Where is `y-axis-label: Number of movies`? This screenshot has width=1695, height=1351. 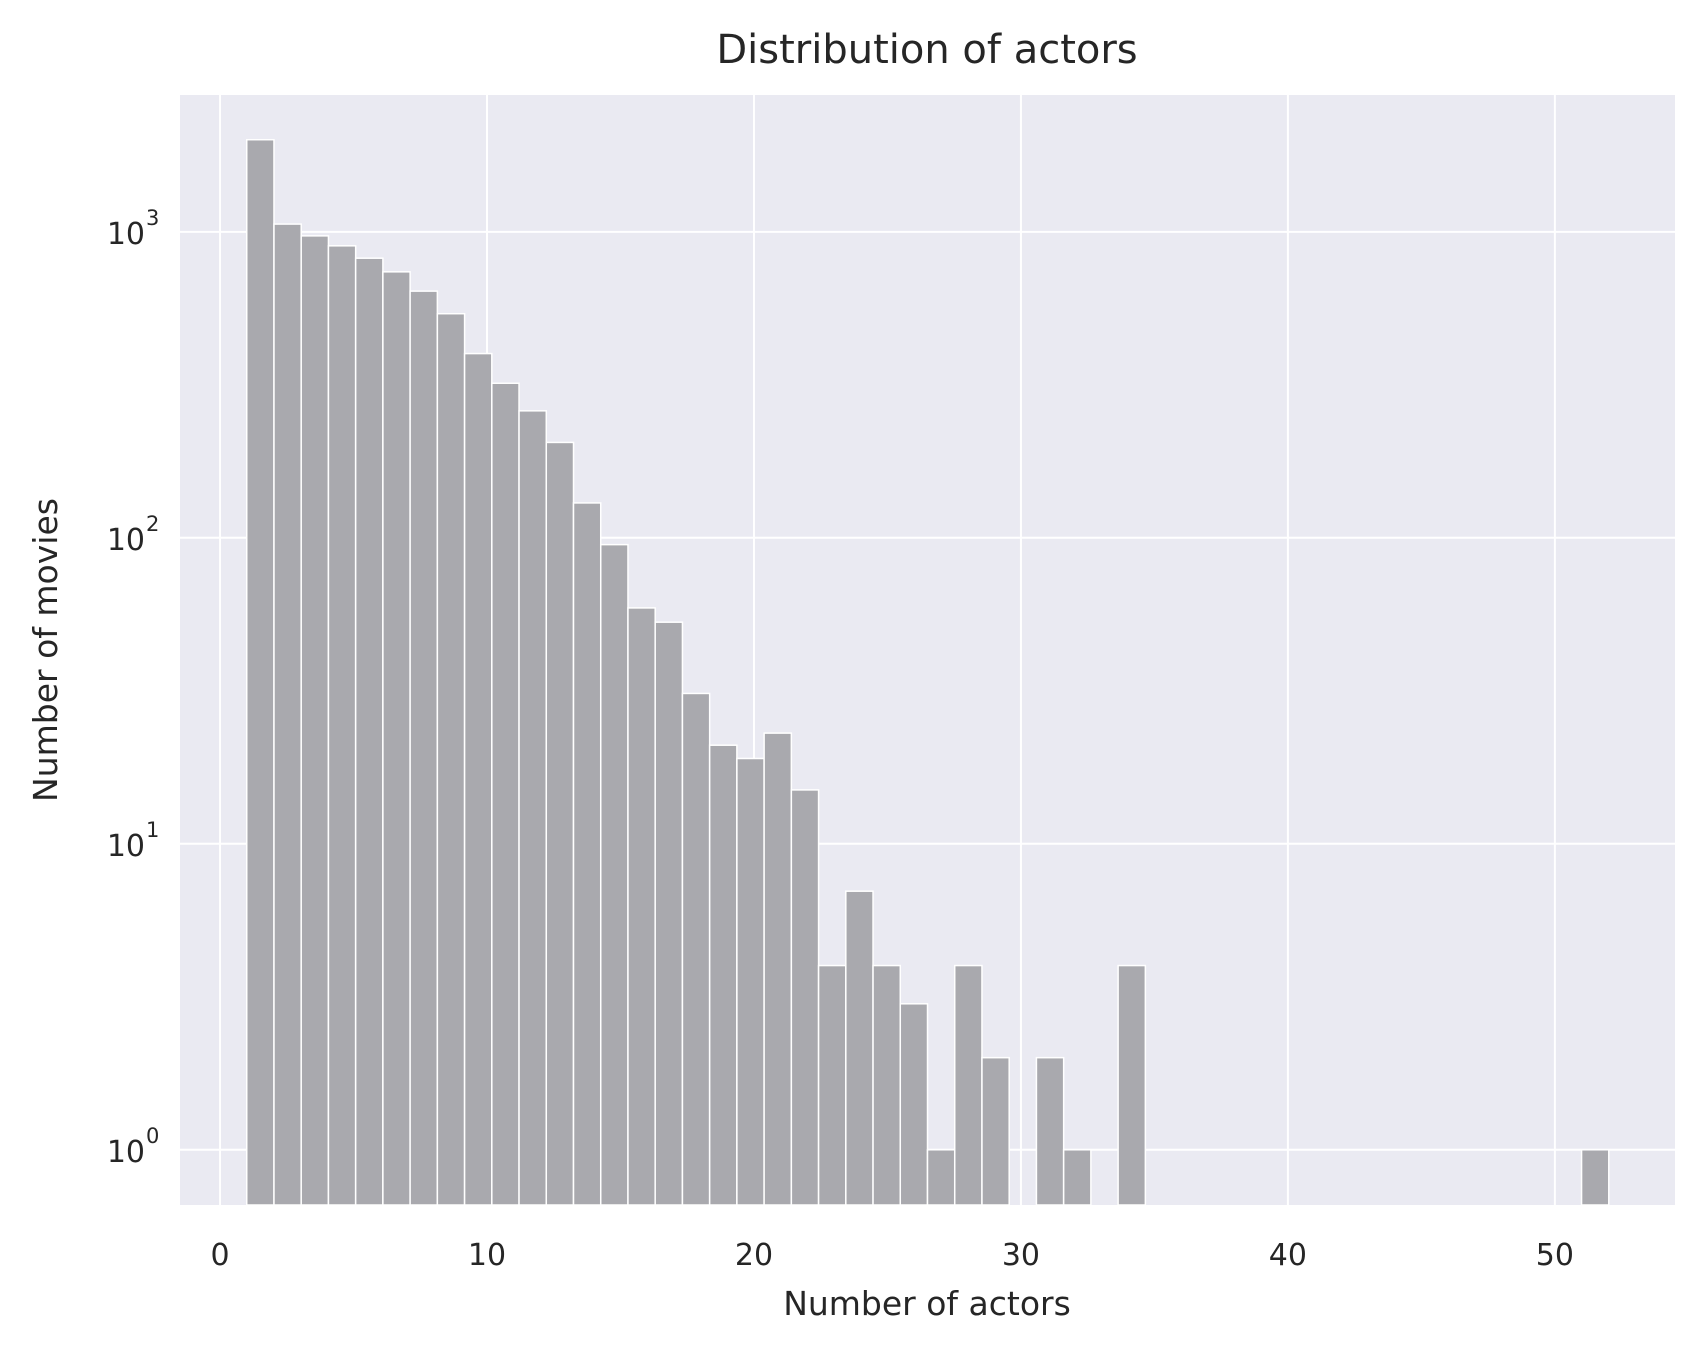
y-axis-label: Number of movies is located at coordinates (45, 650).